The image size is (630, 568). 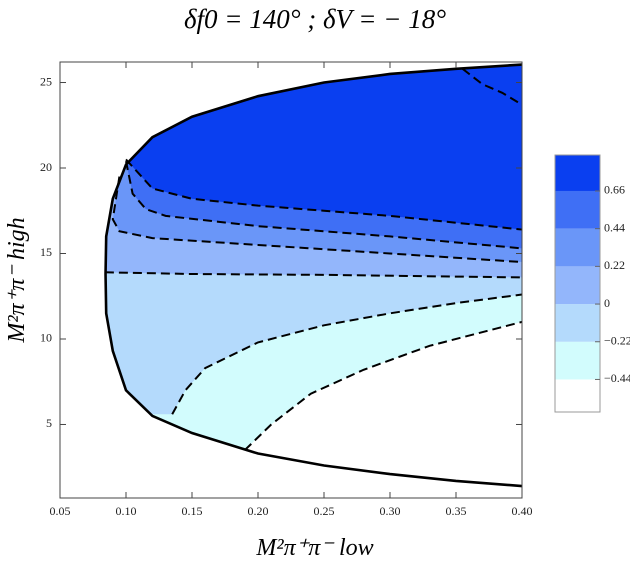 I want to click on y-tick-label: 20, so click(x=46, y=167).